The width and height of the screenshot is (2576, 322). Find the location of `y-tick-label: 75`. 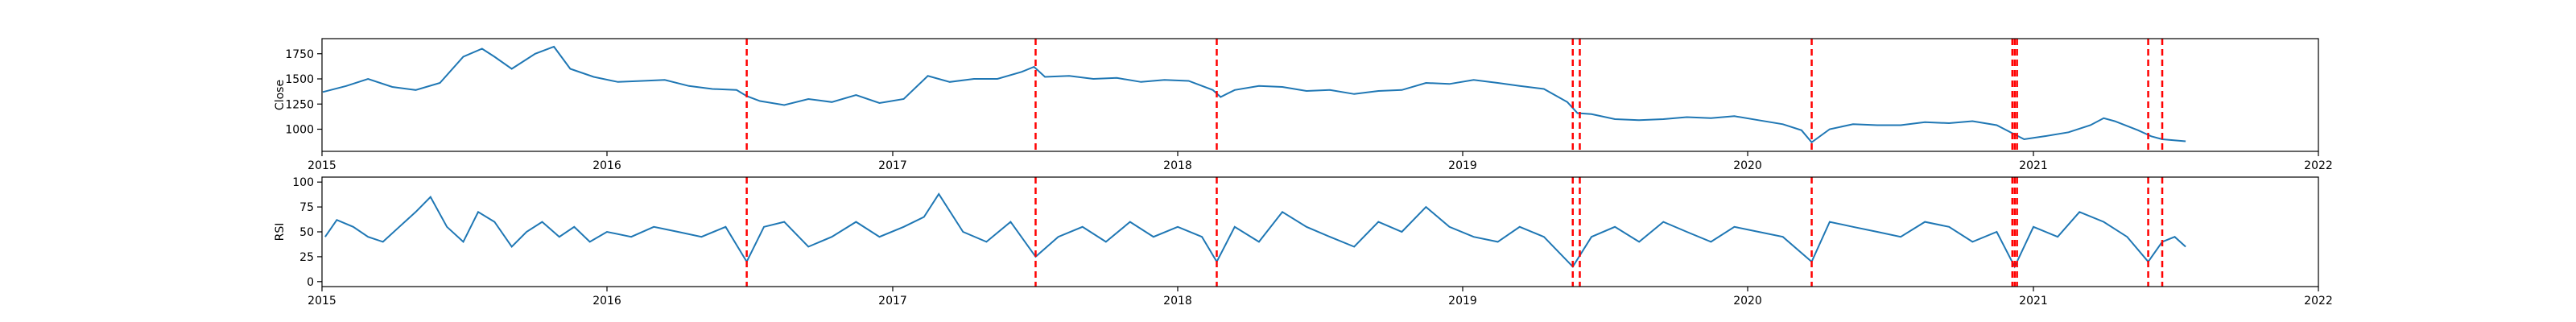

y-tick-label: 75 is located at coordinates (306, 207).